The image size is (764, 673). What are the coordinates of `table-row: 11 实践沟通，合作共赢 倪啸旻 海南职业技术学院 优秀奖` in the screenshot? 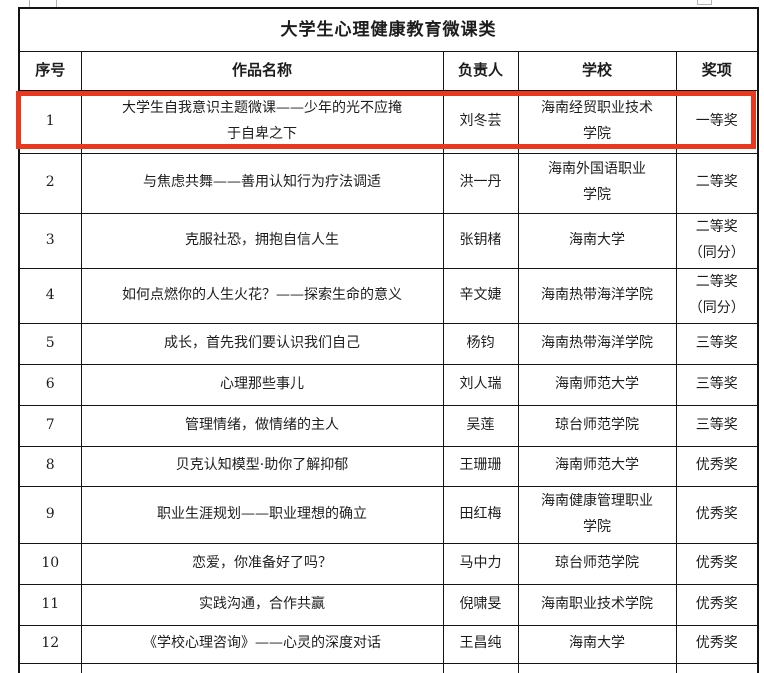 It's located at (388, 604).